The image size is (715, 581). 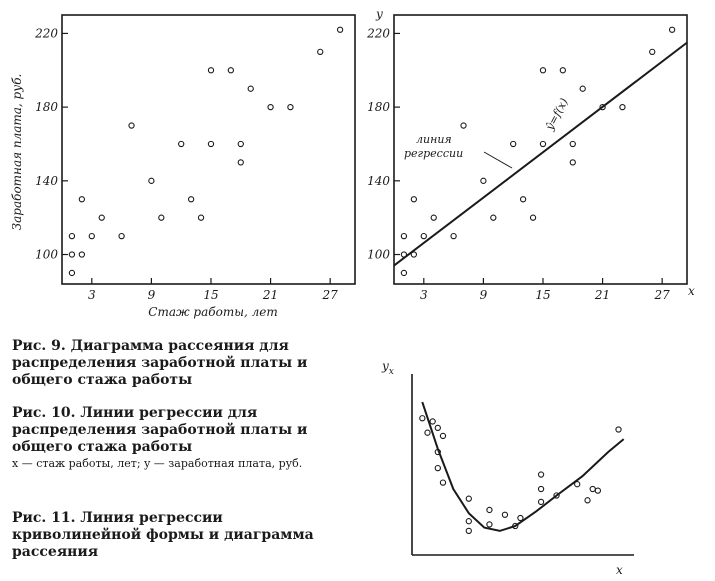 What do you see at coordinates (520, 475) in the screenshot?
I see `fig11-points` at bounding box center [520, 475].